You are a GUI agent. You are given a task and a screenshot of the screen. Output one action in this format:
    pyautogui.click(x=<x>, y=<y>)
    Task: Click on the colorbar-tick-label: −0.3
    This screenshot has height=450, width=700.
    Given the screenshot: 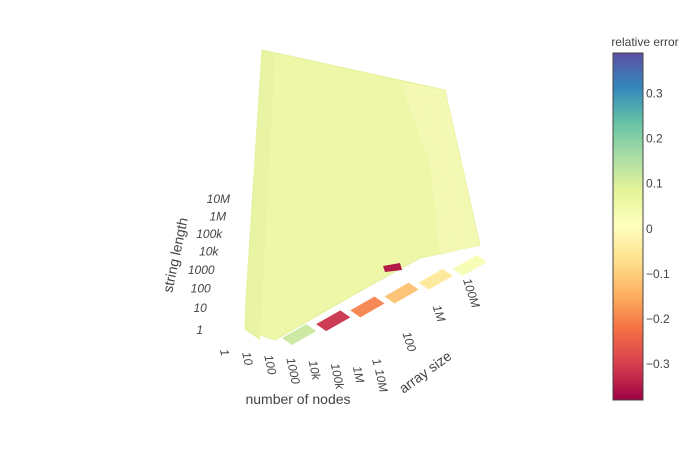 What is the action you would take?
    pyautogui.click(x=658, y=364)
    